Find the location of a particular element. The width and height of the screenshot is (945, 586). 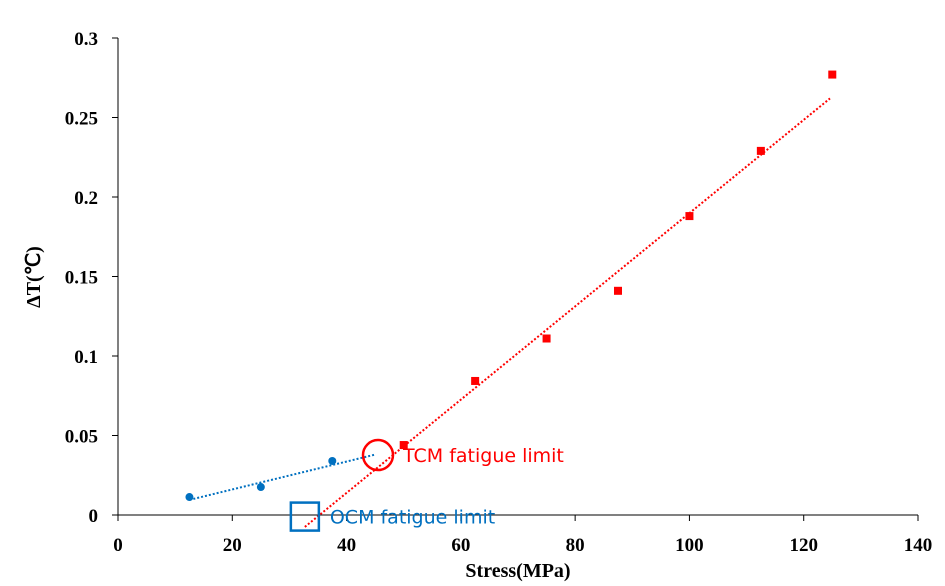

x-tick-label: 100 is located at coordinates (689, 545).